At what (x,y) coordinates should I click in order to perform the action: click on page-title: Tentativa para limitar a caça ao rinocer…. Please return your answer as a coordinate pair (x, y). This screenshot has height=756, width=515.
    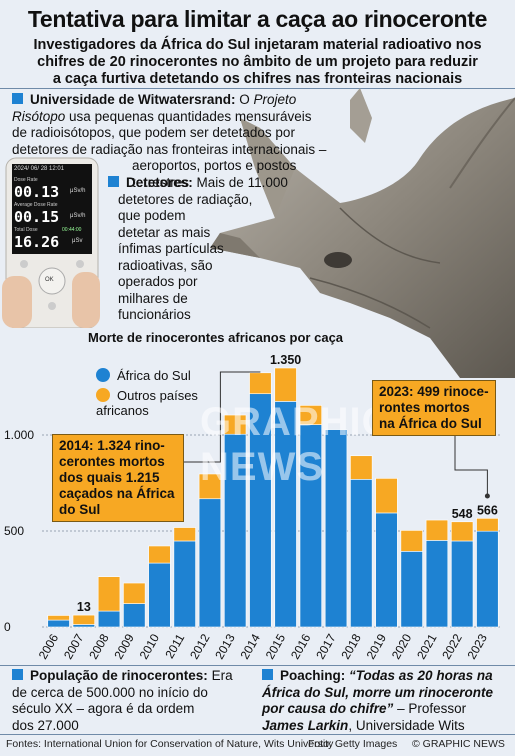
    Looking at the image, I should click on (257, 19).